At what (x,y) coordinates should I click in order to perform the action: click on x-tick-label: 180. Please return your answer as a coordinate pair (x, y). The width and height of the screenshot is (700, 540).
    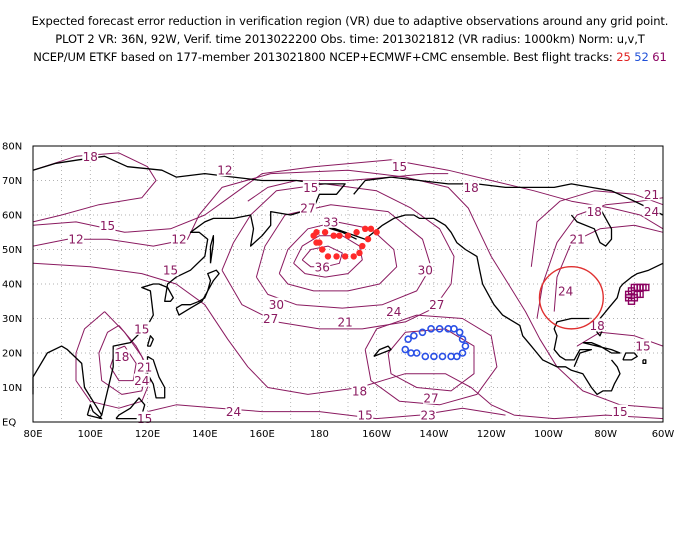
    Looking at the image, I should click on (319, 434).